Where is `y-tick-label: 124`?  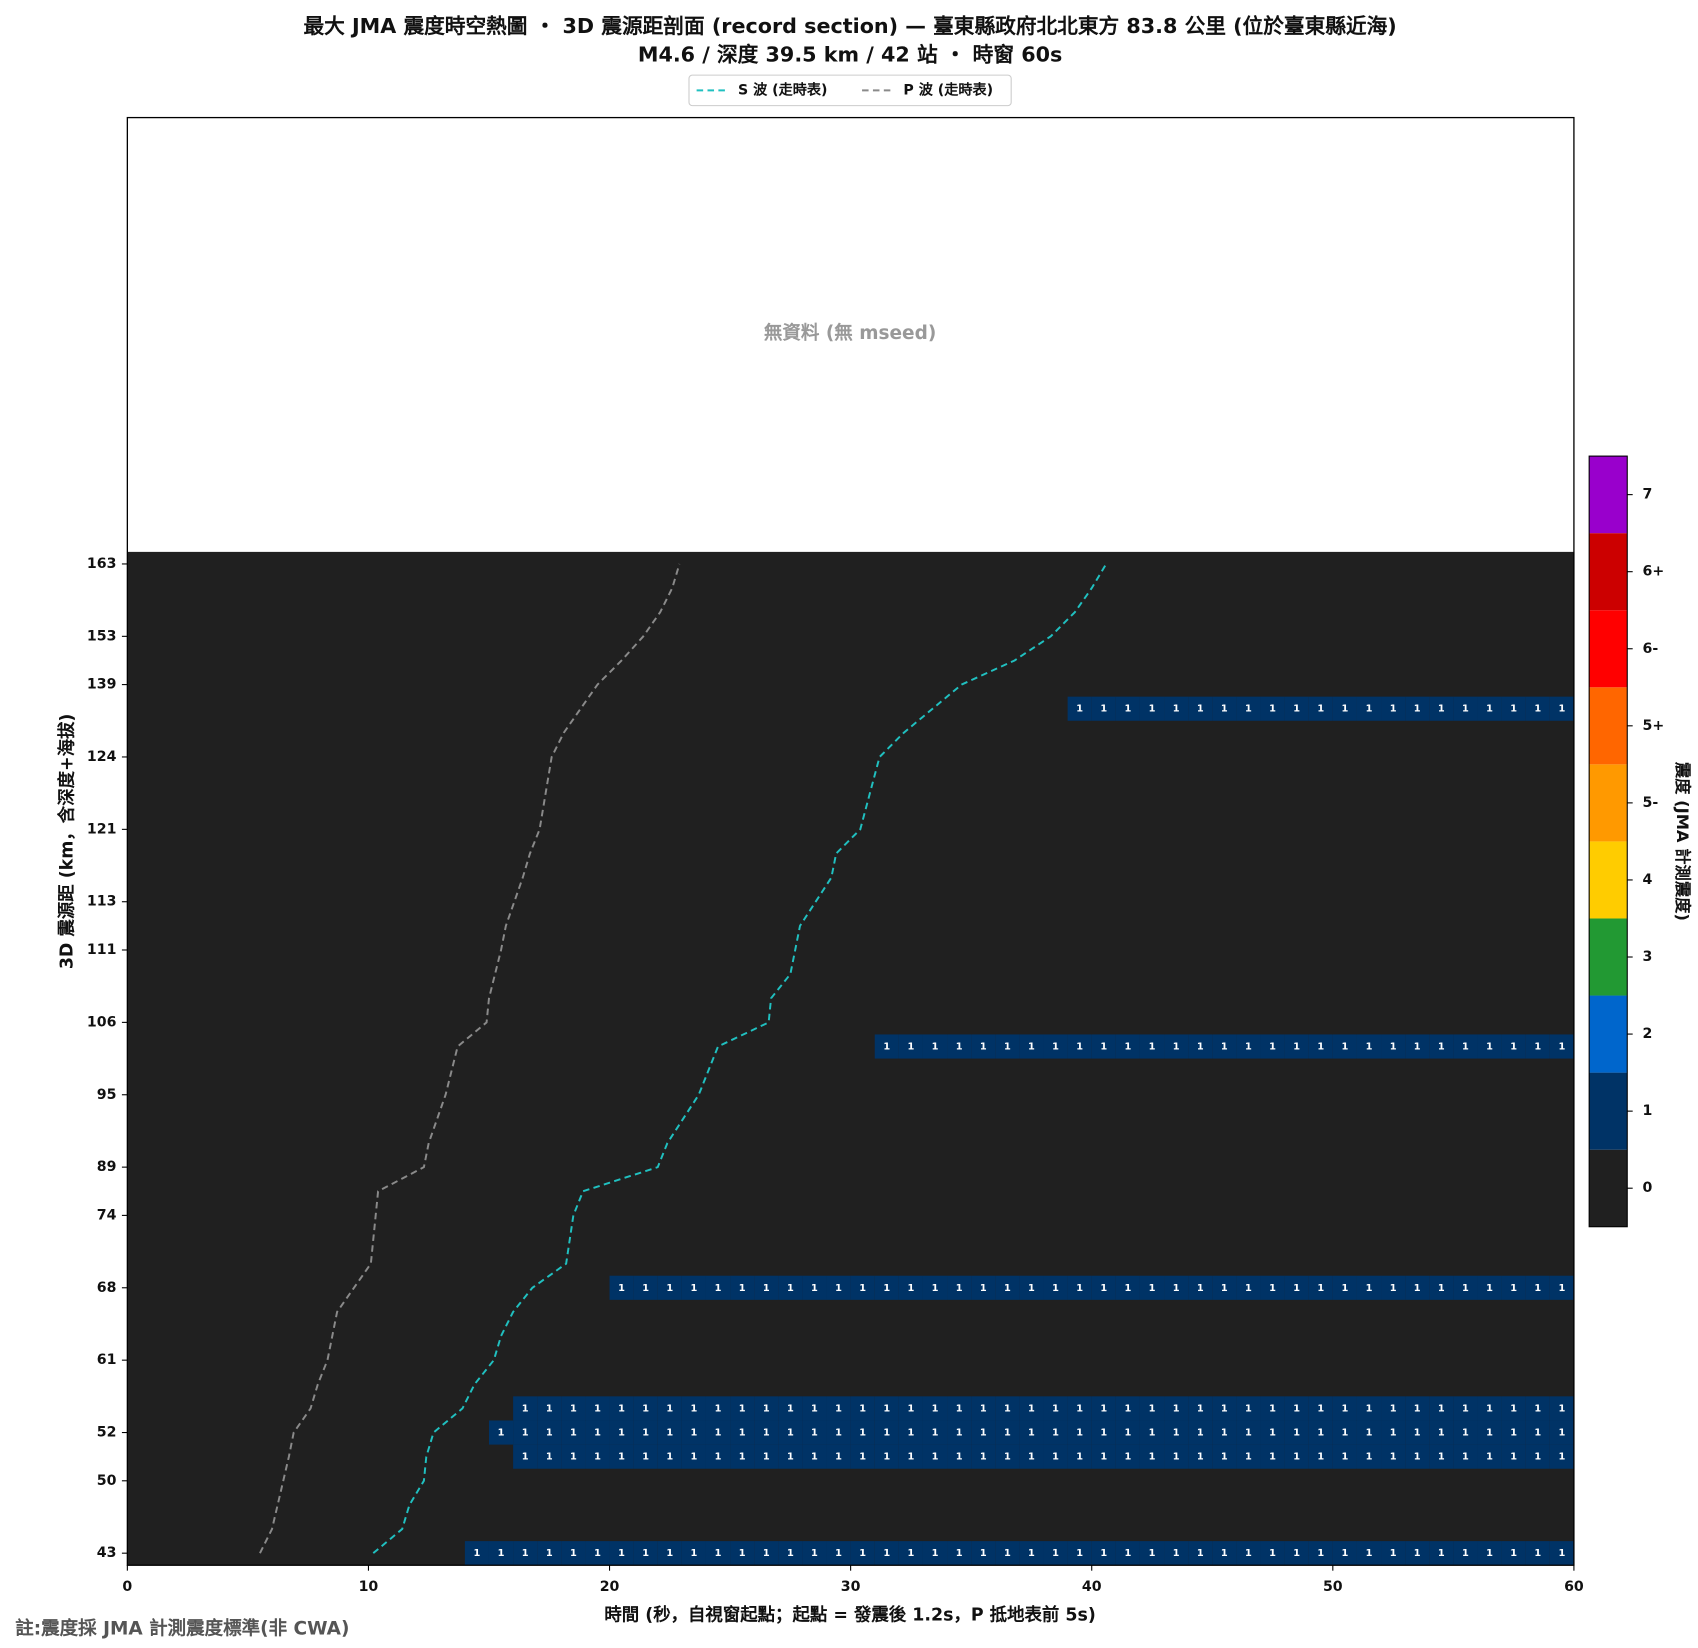 y-tick-label: 124 is located at coordinates (102, 757).